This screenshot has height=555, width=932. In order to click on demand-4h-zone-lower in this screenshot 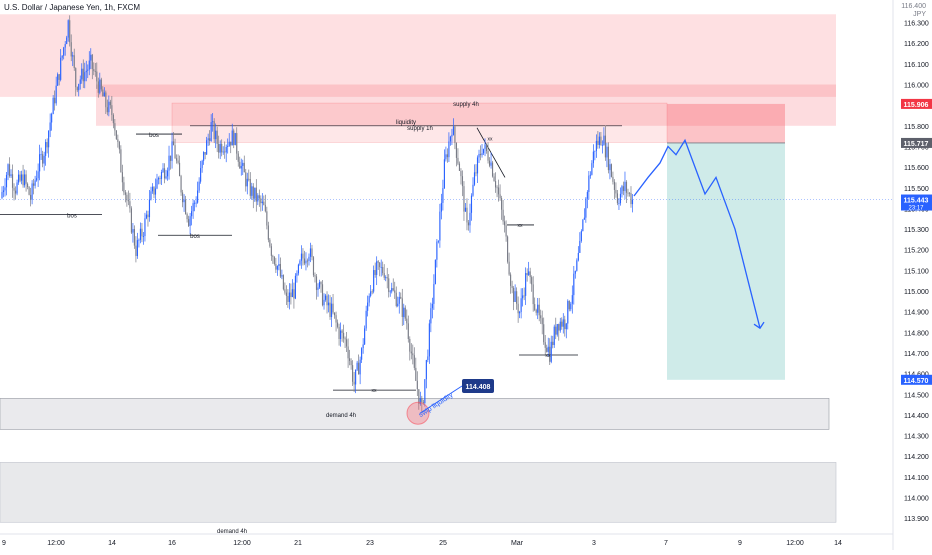, I will do `click(418, 492)`.